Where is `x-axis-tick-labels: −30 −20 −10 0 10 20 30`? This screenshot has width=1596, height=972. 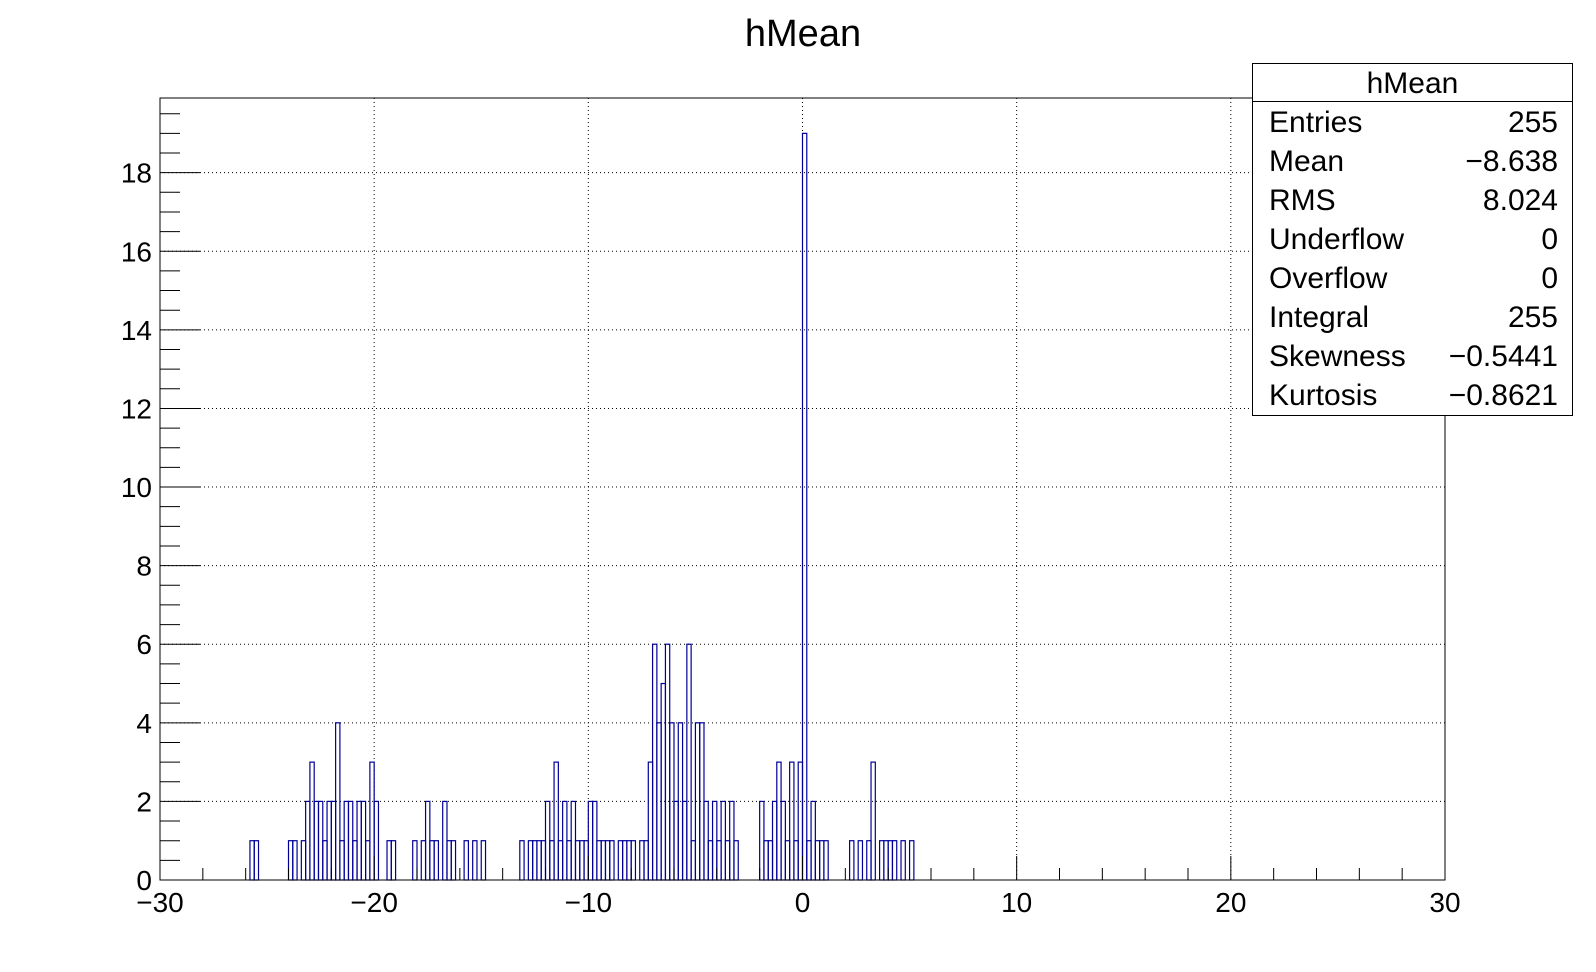
x-axis-tick-labels: −30 −20 −10 0 10 20 30 is located at coordinates (798, 902).